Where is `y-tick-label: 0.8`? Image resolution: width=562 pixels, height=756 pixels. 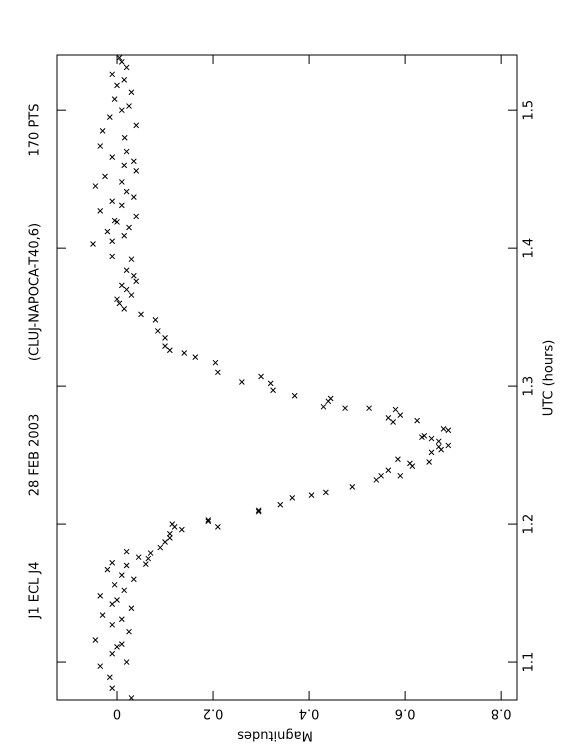 y-tick-label: 0.8 is located at coordinates (501, 713).